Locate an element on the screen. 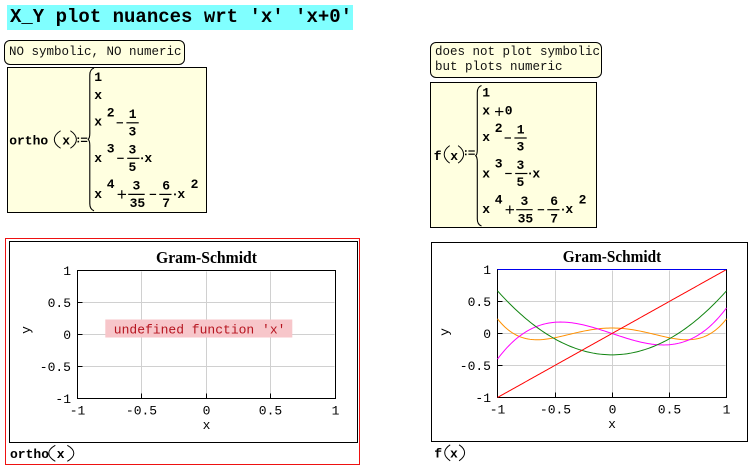 This screenshot has width=755, height=470. svg-text: undefined function 'x' is located at coordinates (200, 330).